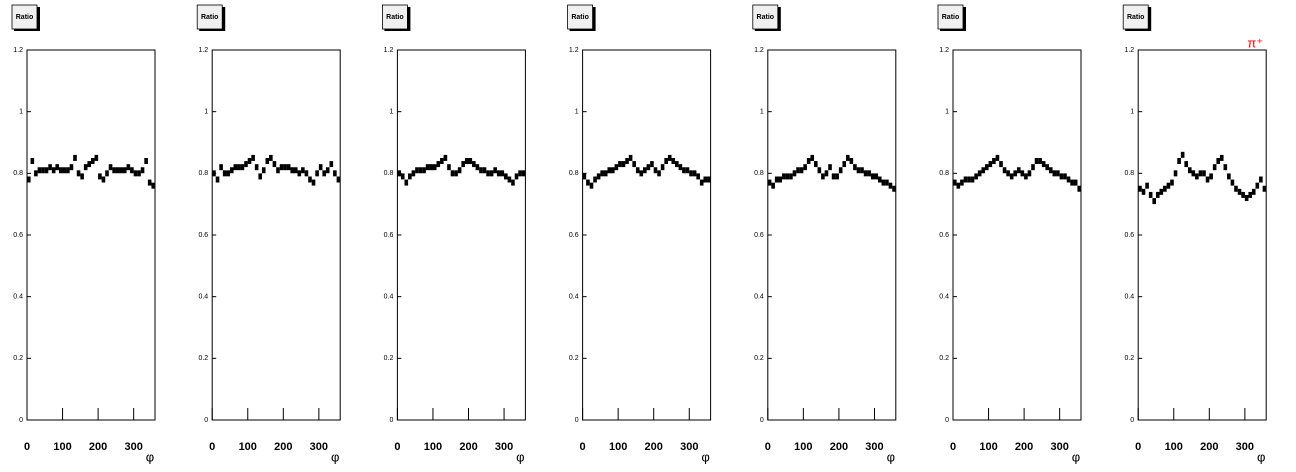  I want to click on x-tick-label: 100, so click(433, 447).